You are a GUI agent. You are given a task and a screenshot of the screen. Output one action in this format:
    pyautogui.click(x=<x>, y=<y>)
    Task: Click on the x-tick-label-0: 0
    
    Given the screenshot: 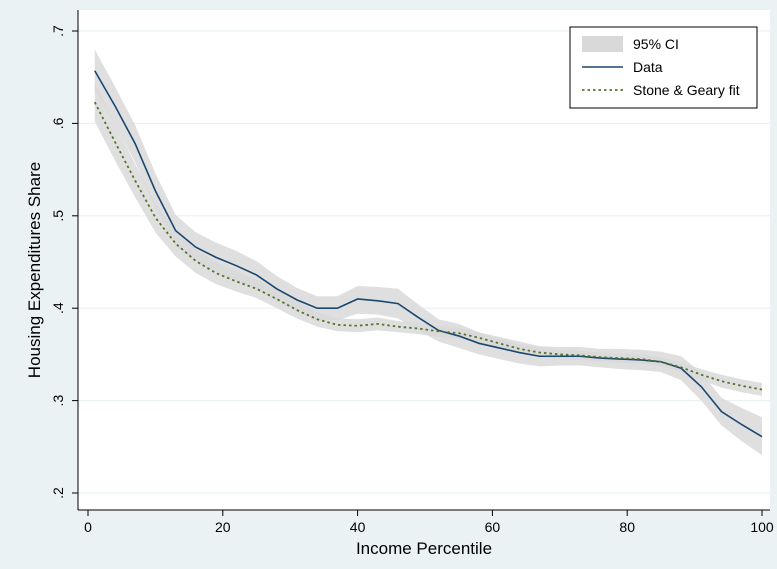 What is the action you would take?
    pyautogui.click(x=88, y=527)
    